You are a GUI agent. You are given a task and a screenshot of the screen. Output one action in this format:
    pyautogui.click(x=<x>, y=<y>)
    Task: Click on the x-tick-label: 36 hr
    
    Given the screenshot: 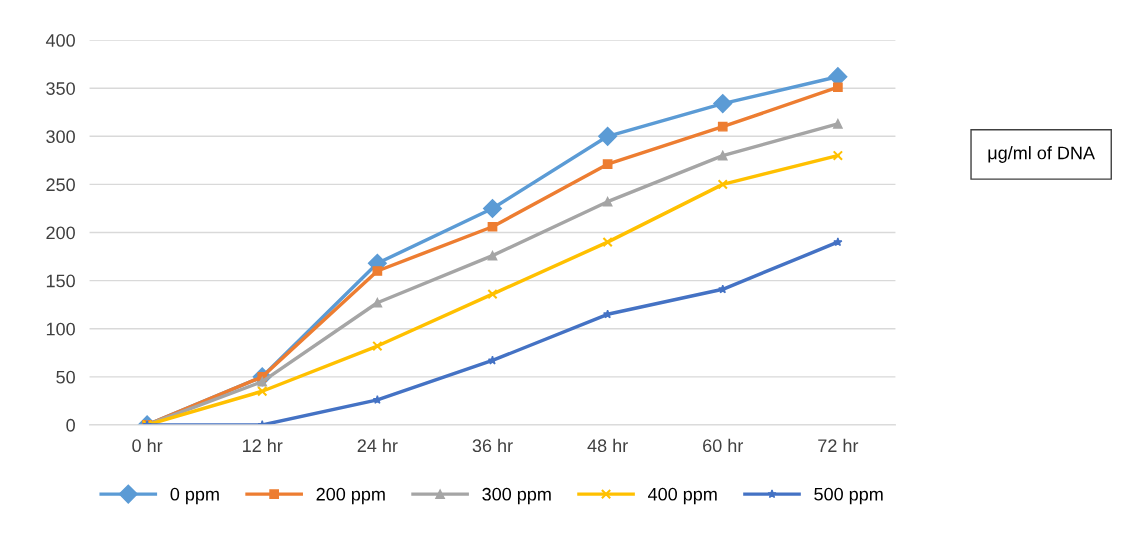 What is the action you would take?
    pyautogui.click(x=492, y=445)
    